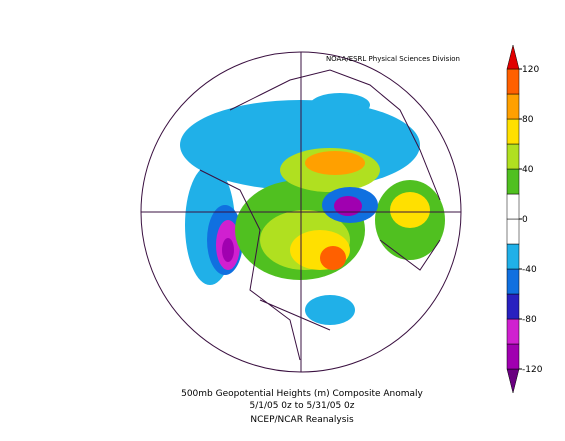 The image size is (565, 441). I want to click on subtitle: 5/1/05 0z to 5/31/05 0z, so click(301, 406).